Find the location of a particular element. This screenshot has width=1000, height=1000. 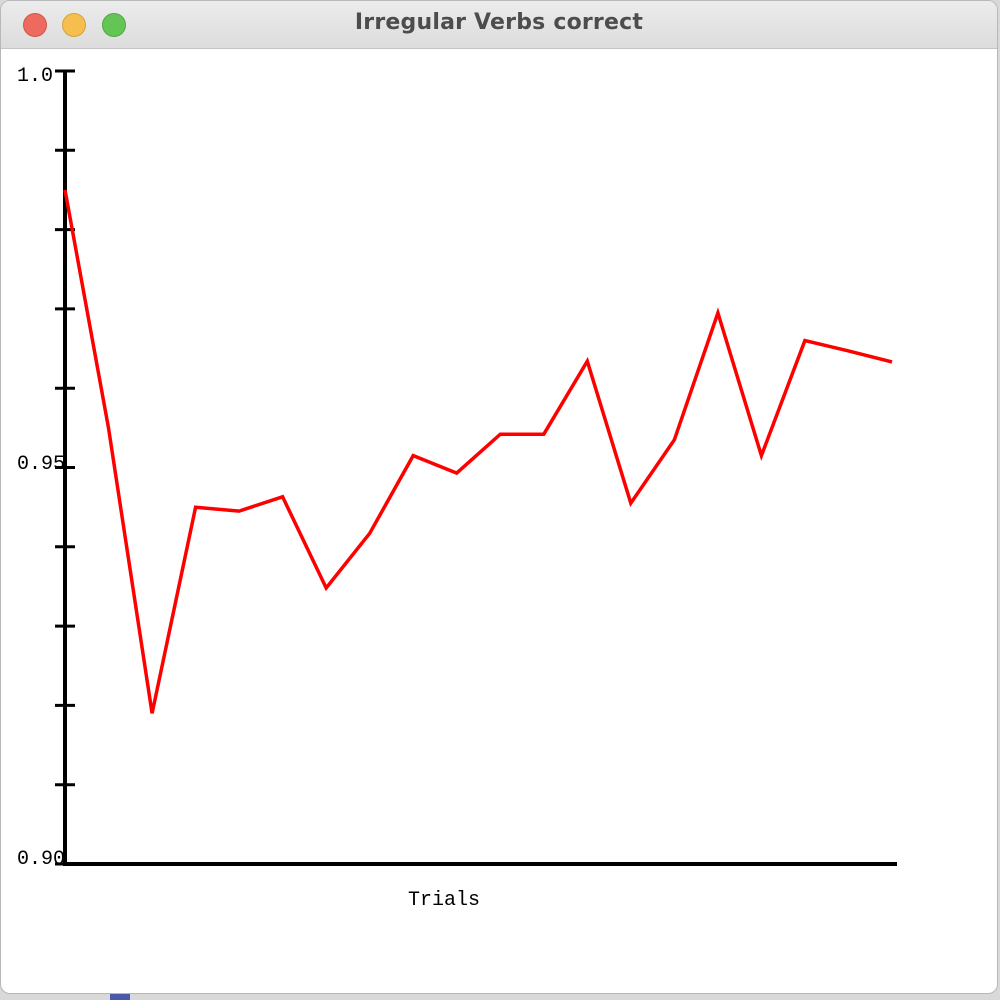

x-axis-label: Trials is located at coordinates (444, 900).